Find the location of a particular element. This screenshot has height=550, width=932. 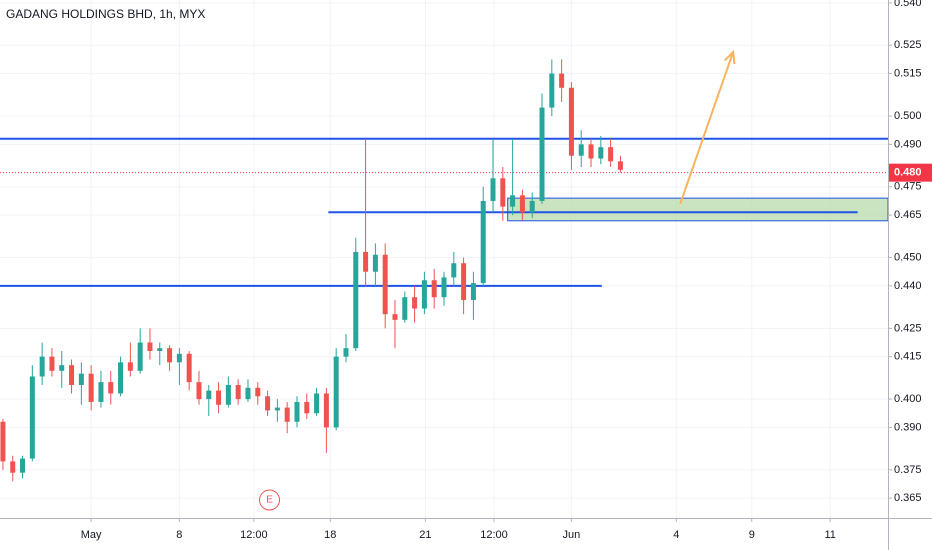

y-tick-label: 0.425 is located at coordinates (908, 328).